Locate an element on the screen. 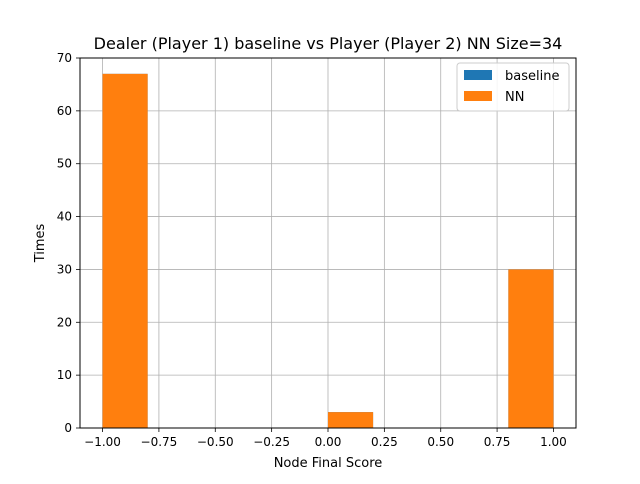 The height and width of the screenshot is (484, 640). x-tick-label: −0.50 is located at coordinates (215, 442).